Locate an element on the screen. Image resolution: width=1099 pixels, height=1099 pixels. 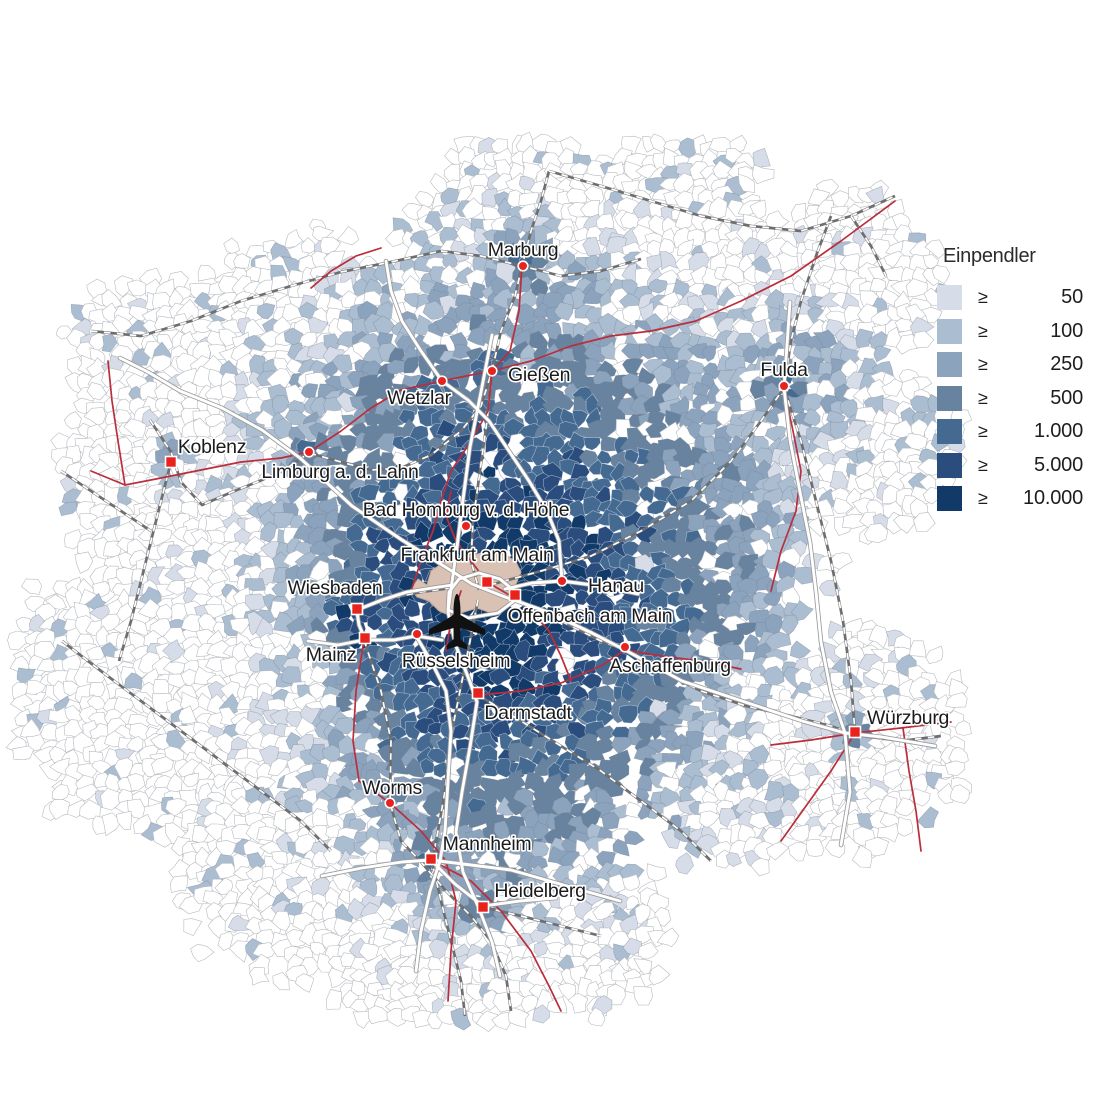
city-label: Worms is located at coordinates (392, 788).